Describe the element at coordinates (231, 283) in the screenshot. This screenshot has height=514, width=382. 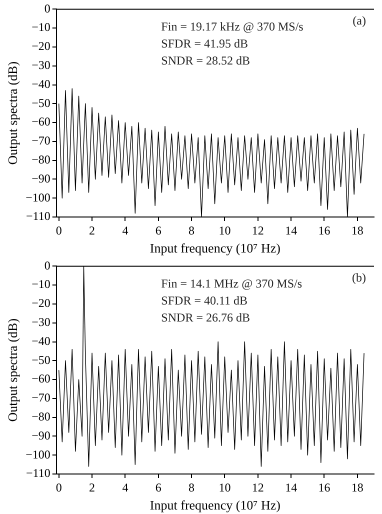
I see `annotation: Fin = 14.1 MHz @ 370 MS/s` at that location.